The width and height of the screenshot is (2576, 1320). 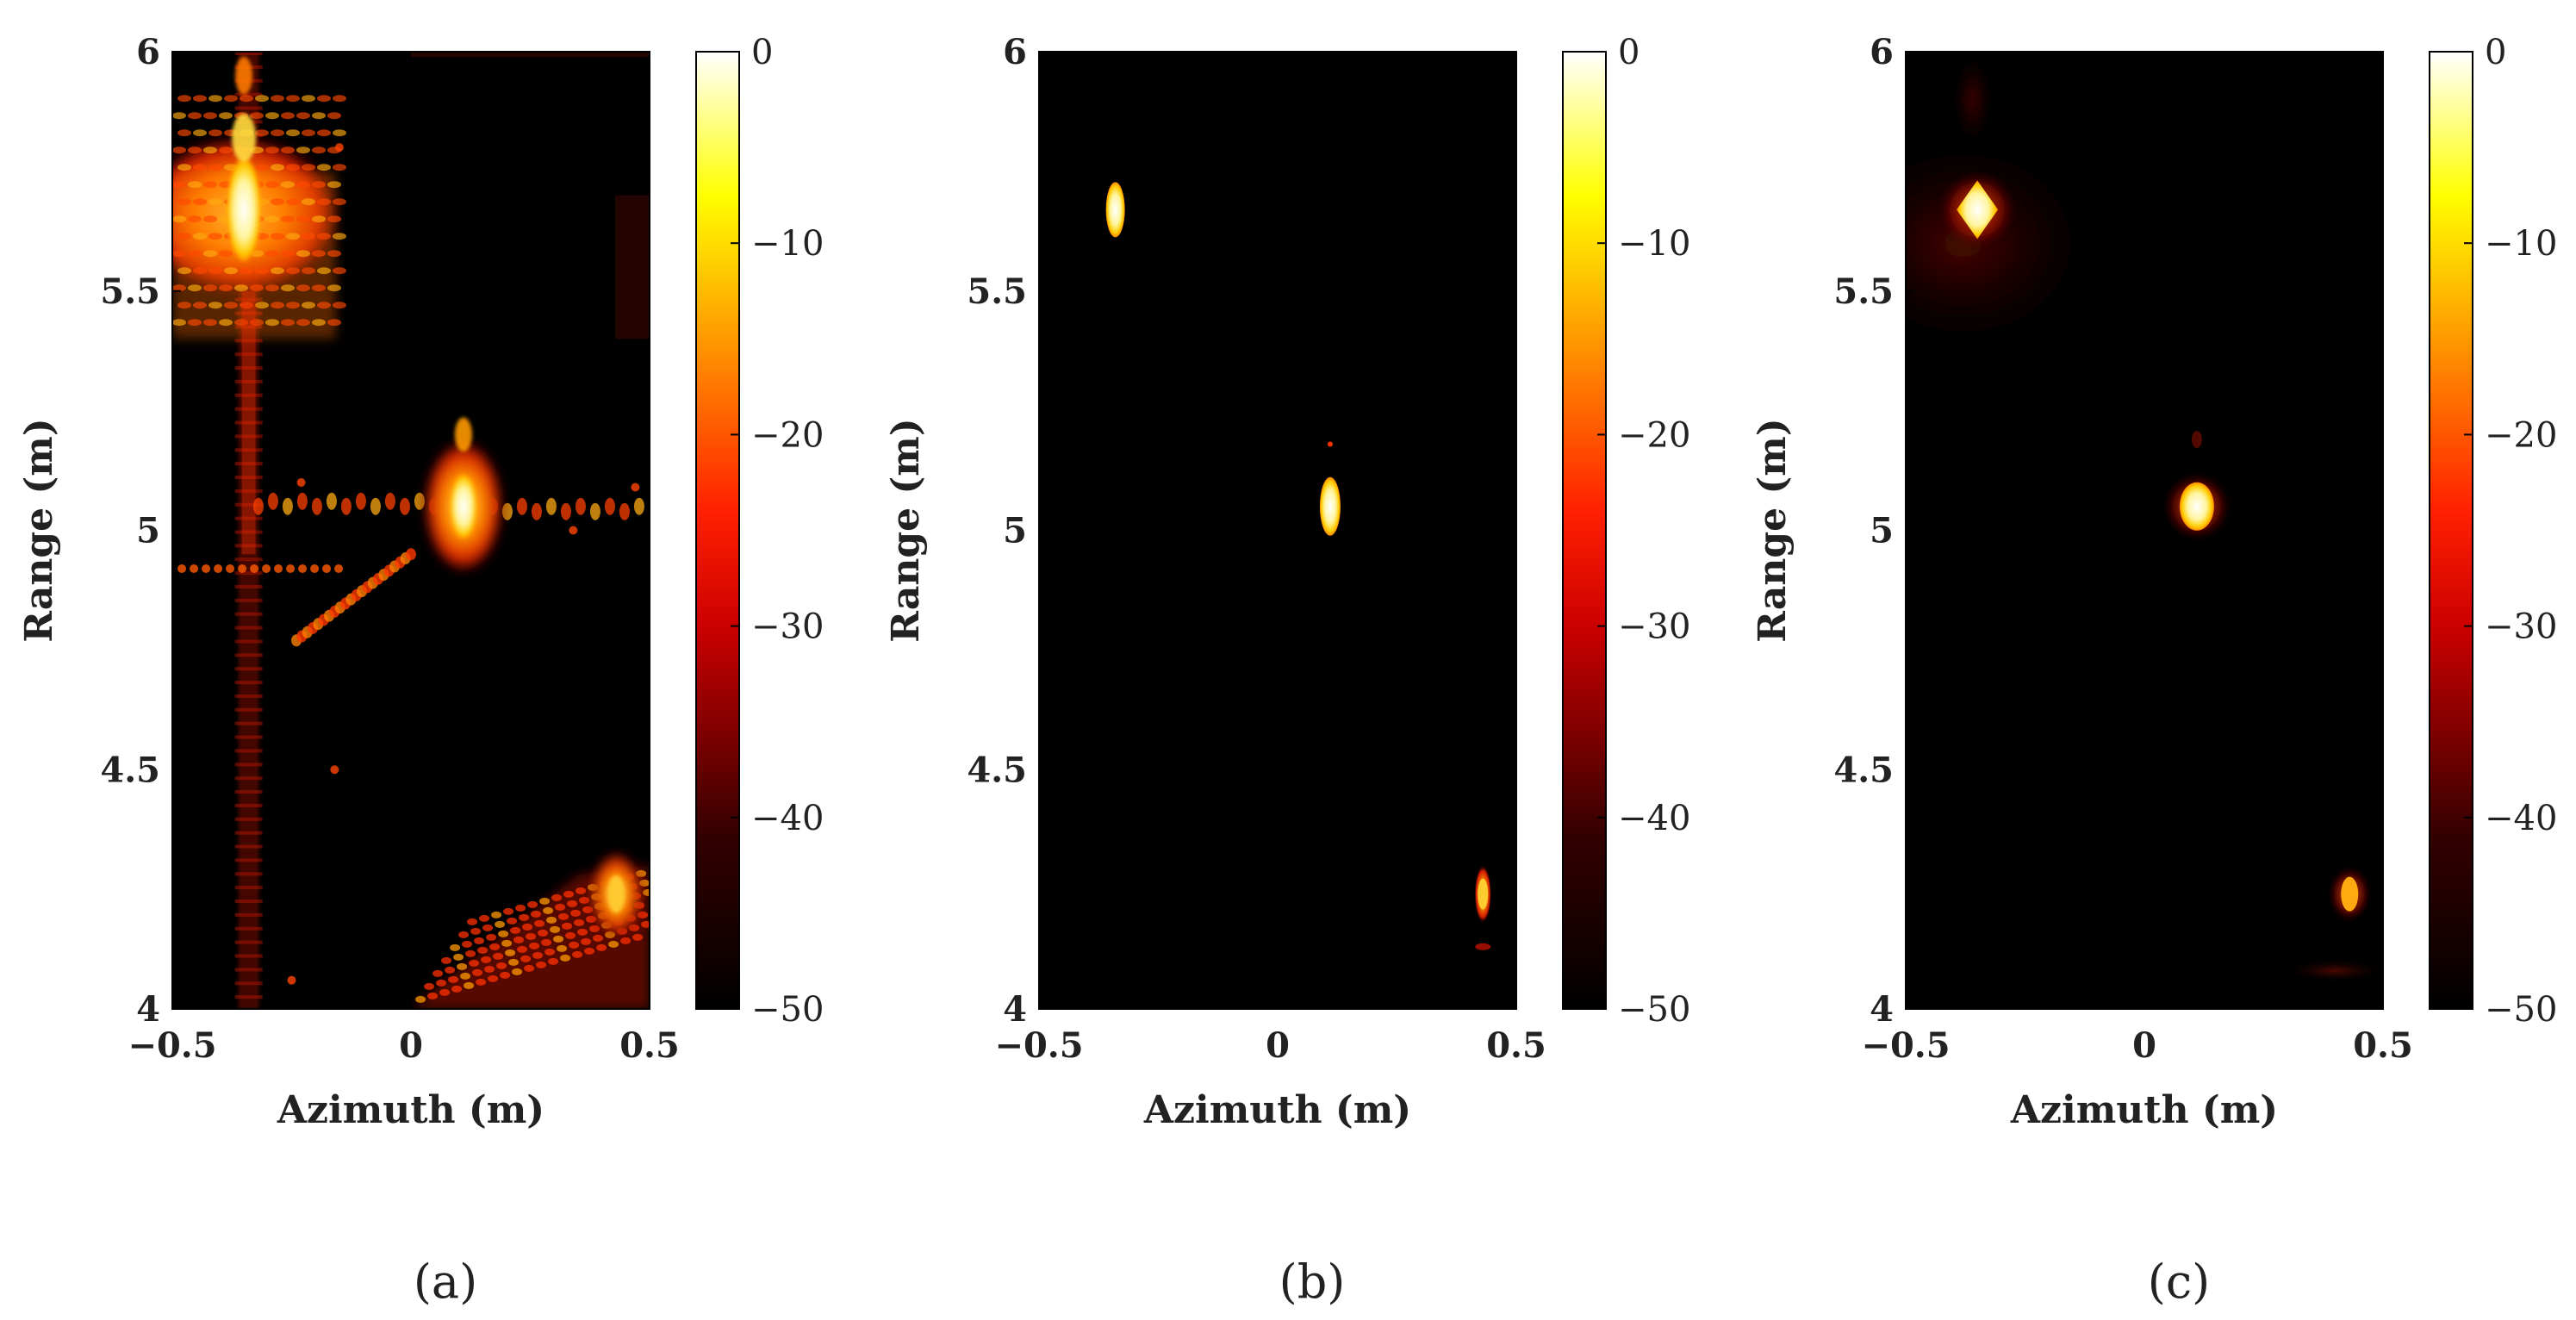 I want to click on colorbar-c, so click(x=2451, y=530).